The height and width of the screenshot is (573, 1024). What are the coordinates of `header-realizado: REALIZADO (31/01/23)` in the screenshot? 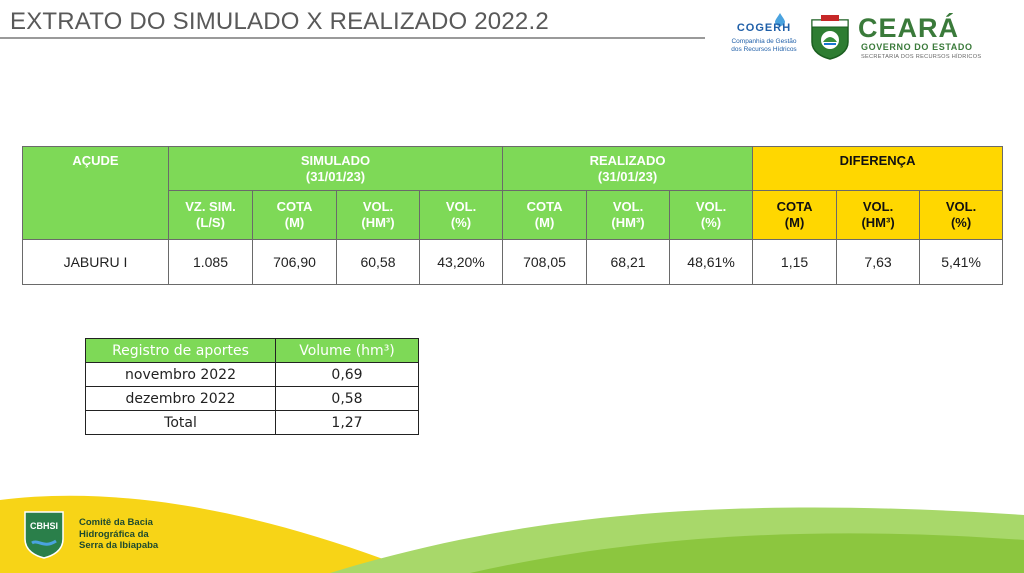 It's located at (628, 168).